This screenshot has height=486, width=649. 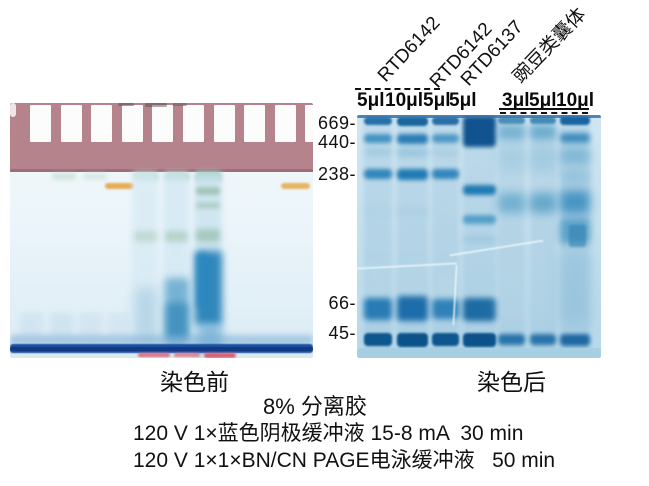 I want to click on caption-before-staining: 染色前, so click(x=194, y=382).